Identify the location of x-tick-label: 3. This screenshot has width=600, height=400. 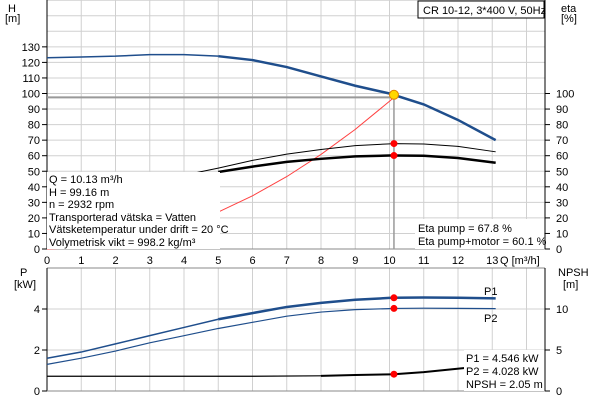
(150, 261).